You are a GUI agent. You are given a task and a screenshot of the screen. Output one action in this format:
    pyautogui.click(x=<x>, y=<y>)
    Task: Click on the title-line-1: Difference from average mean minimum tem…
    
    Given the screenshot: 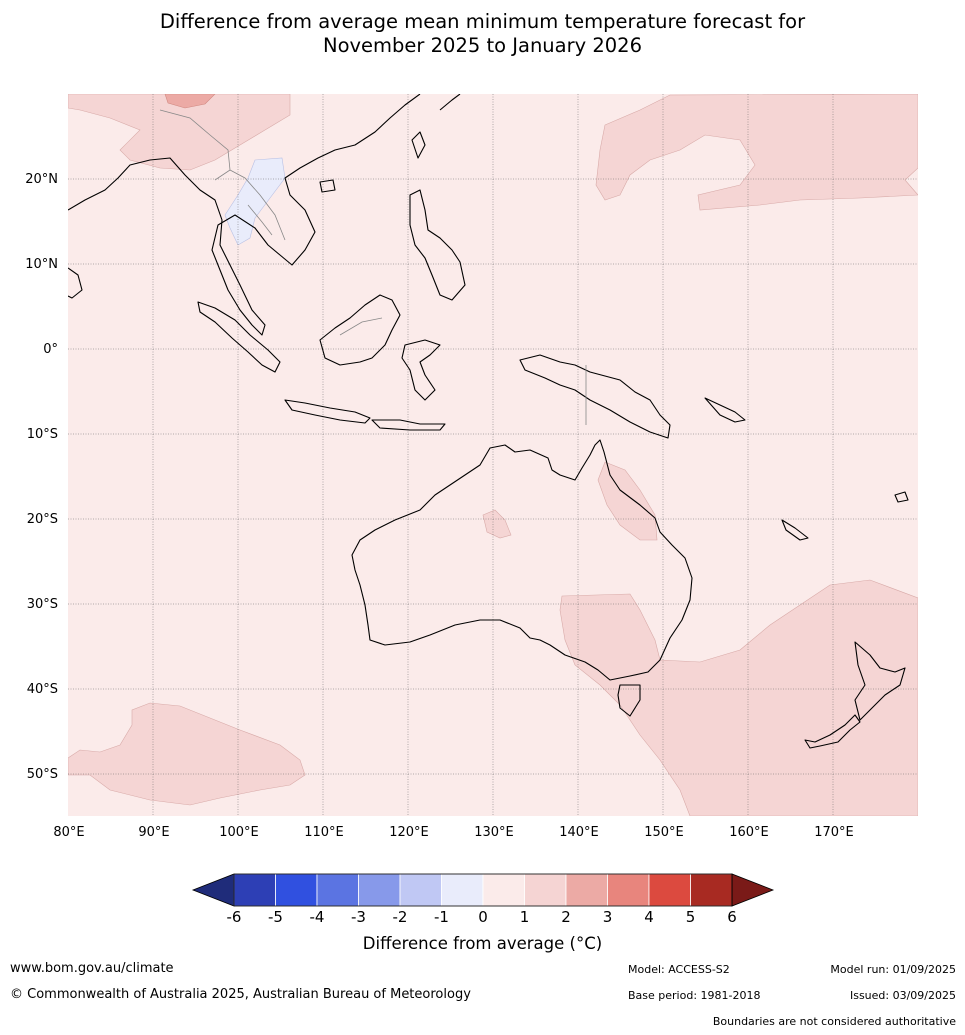 What is the action you would take?
    pyautogui.click(x=482, y=21)
    